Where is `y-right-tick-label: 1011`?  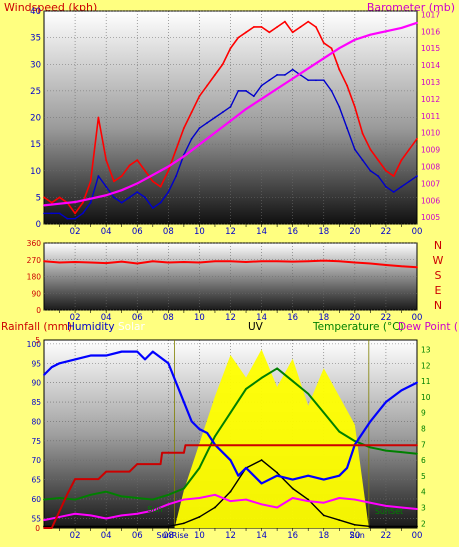
y-right-tick-label: 1011 is located at coordinates (430, 116).